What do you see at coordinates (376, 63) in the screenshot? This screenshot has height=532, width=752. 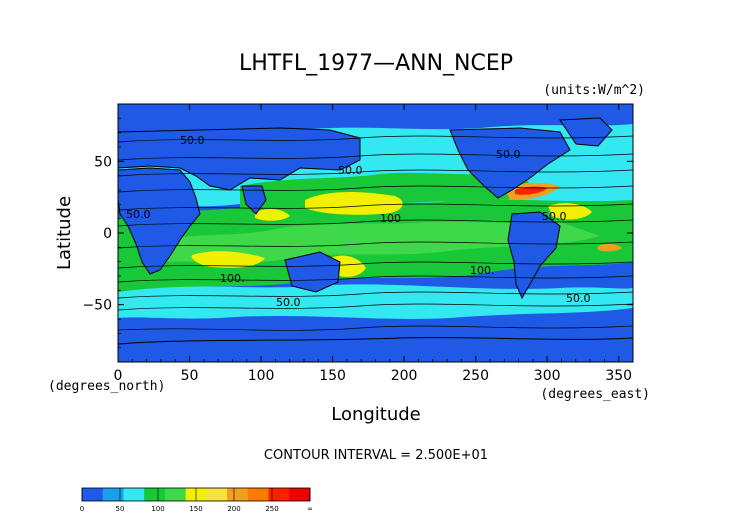 I see `chart-title: LHTFL_1977—ANN_NCEP` at bounding box center [376, 63].